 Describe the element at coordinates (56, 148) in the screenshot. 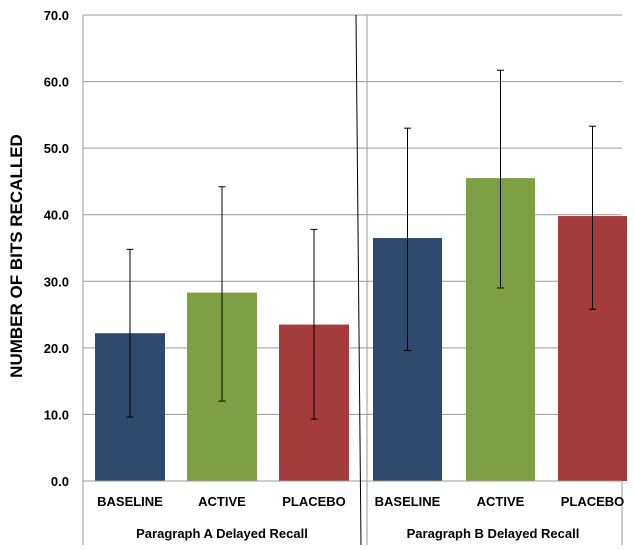

I see `y-tick-label: 50.0` at that location.